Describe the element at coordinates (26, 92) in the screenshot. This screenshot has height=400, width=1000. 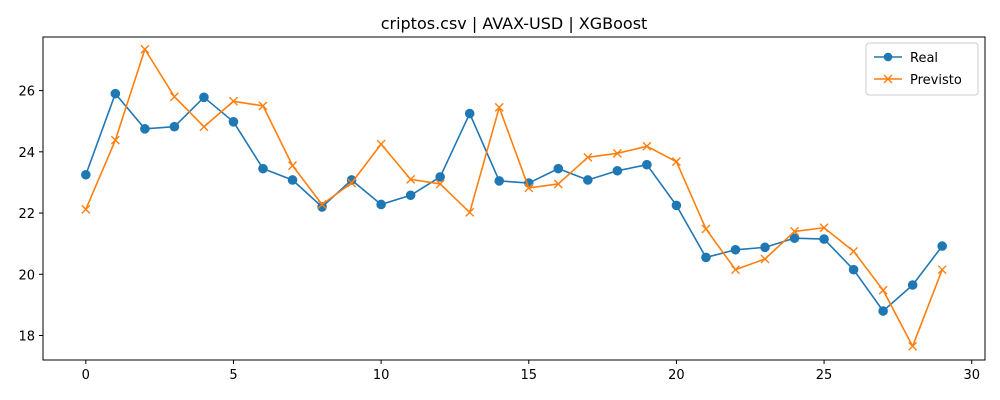
I see `y-tick-label-4: 26` at that location.